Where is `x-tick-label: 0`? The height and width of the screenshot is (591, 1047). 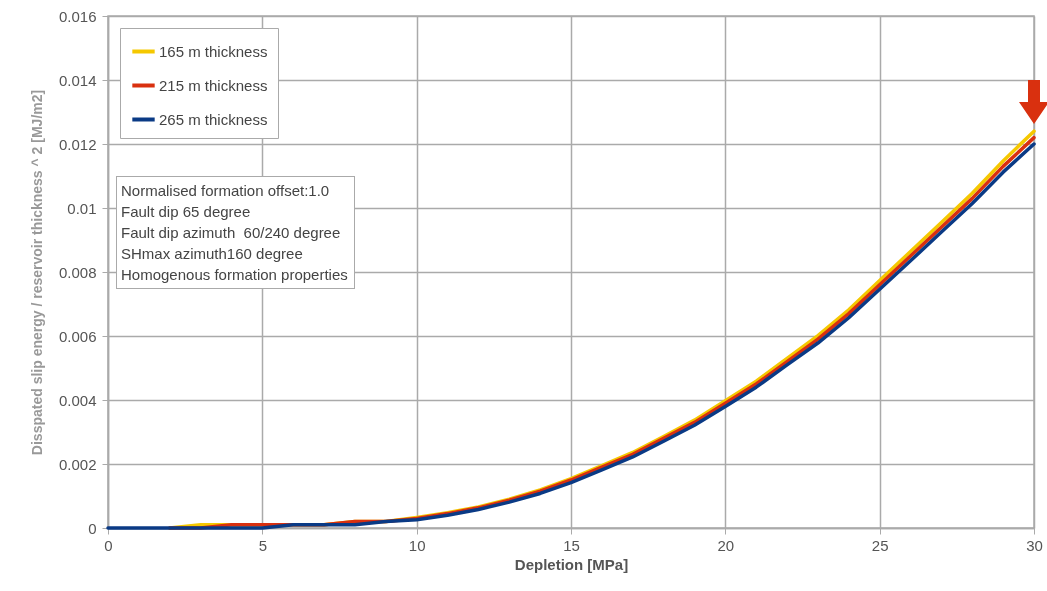
x-tick-label: 0 is located at coordinates (108, 545).